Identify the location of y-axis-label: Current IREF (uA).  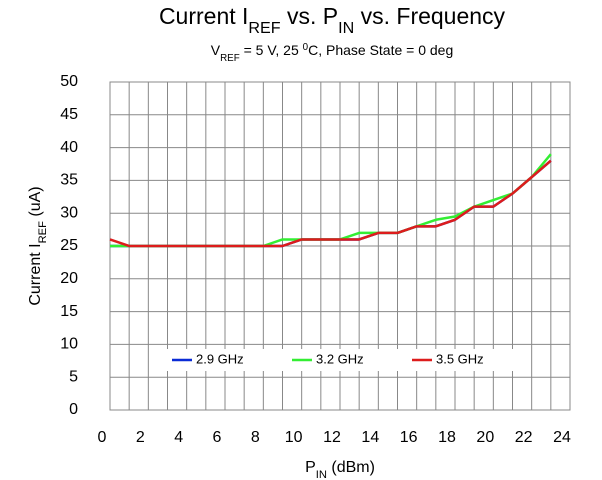
(38, 245).